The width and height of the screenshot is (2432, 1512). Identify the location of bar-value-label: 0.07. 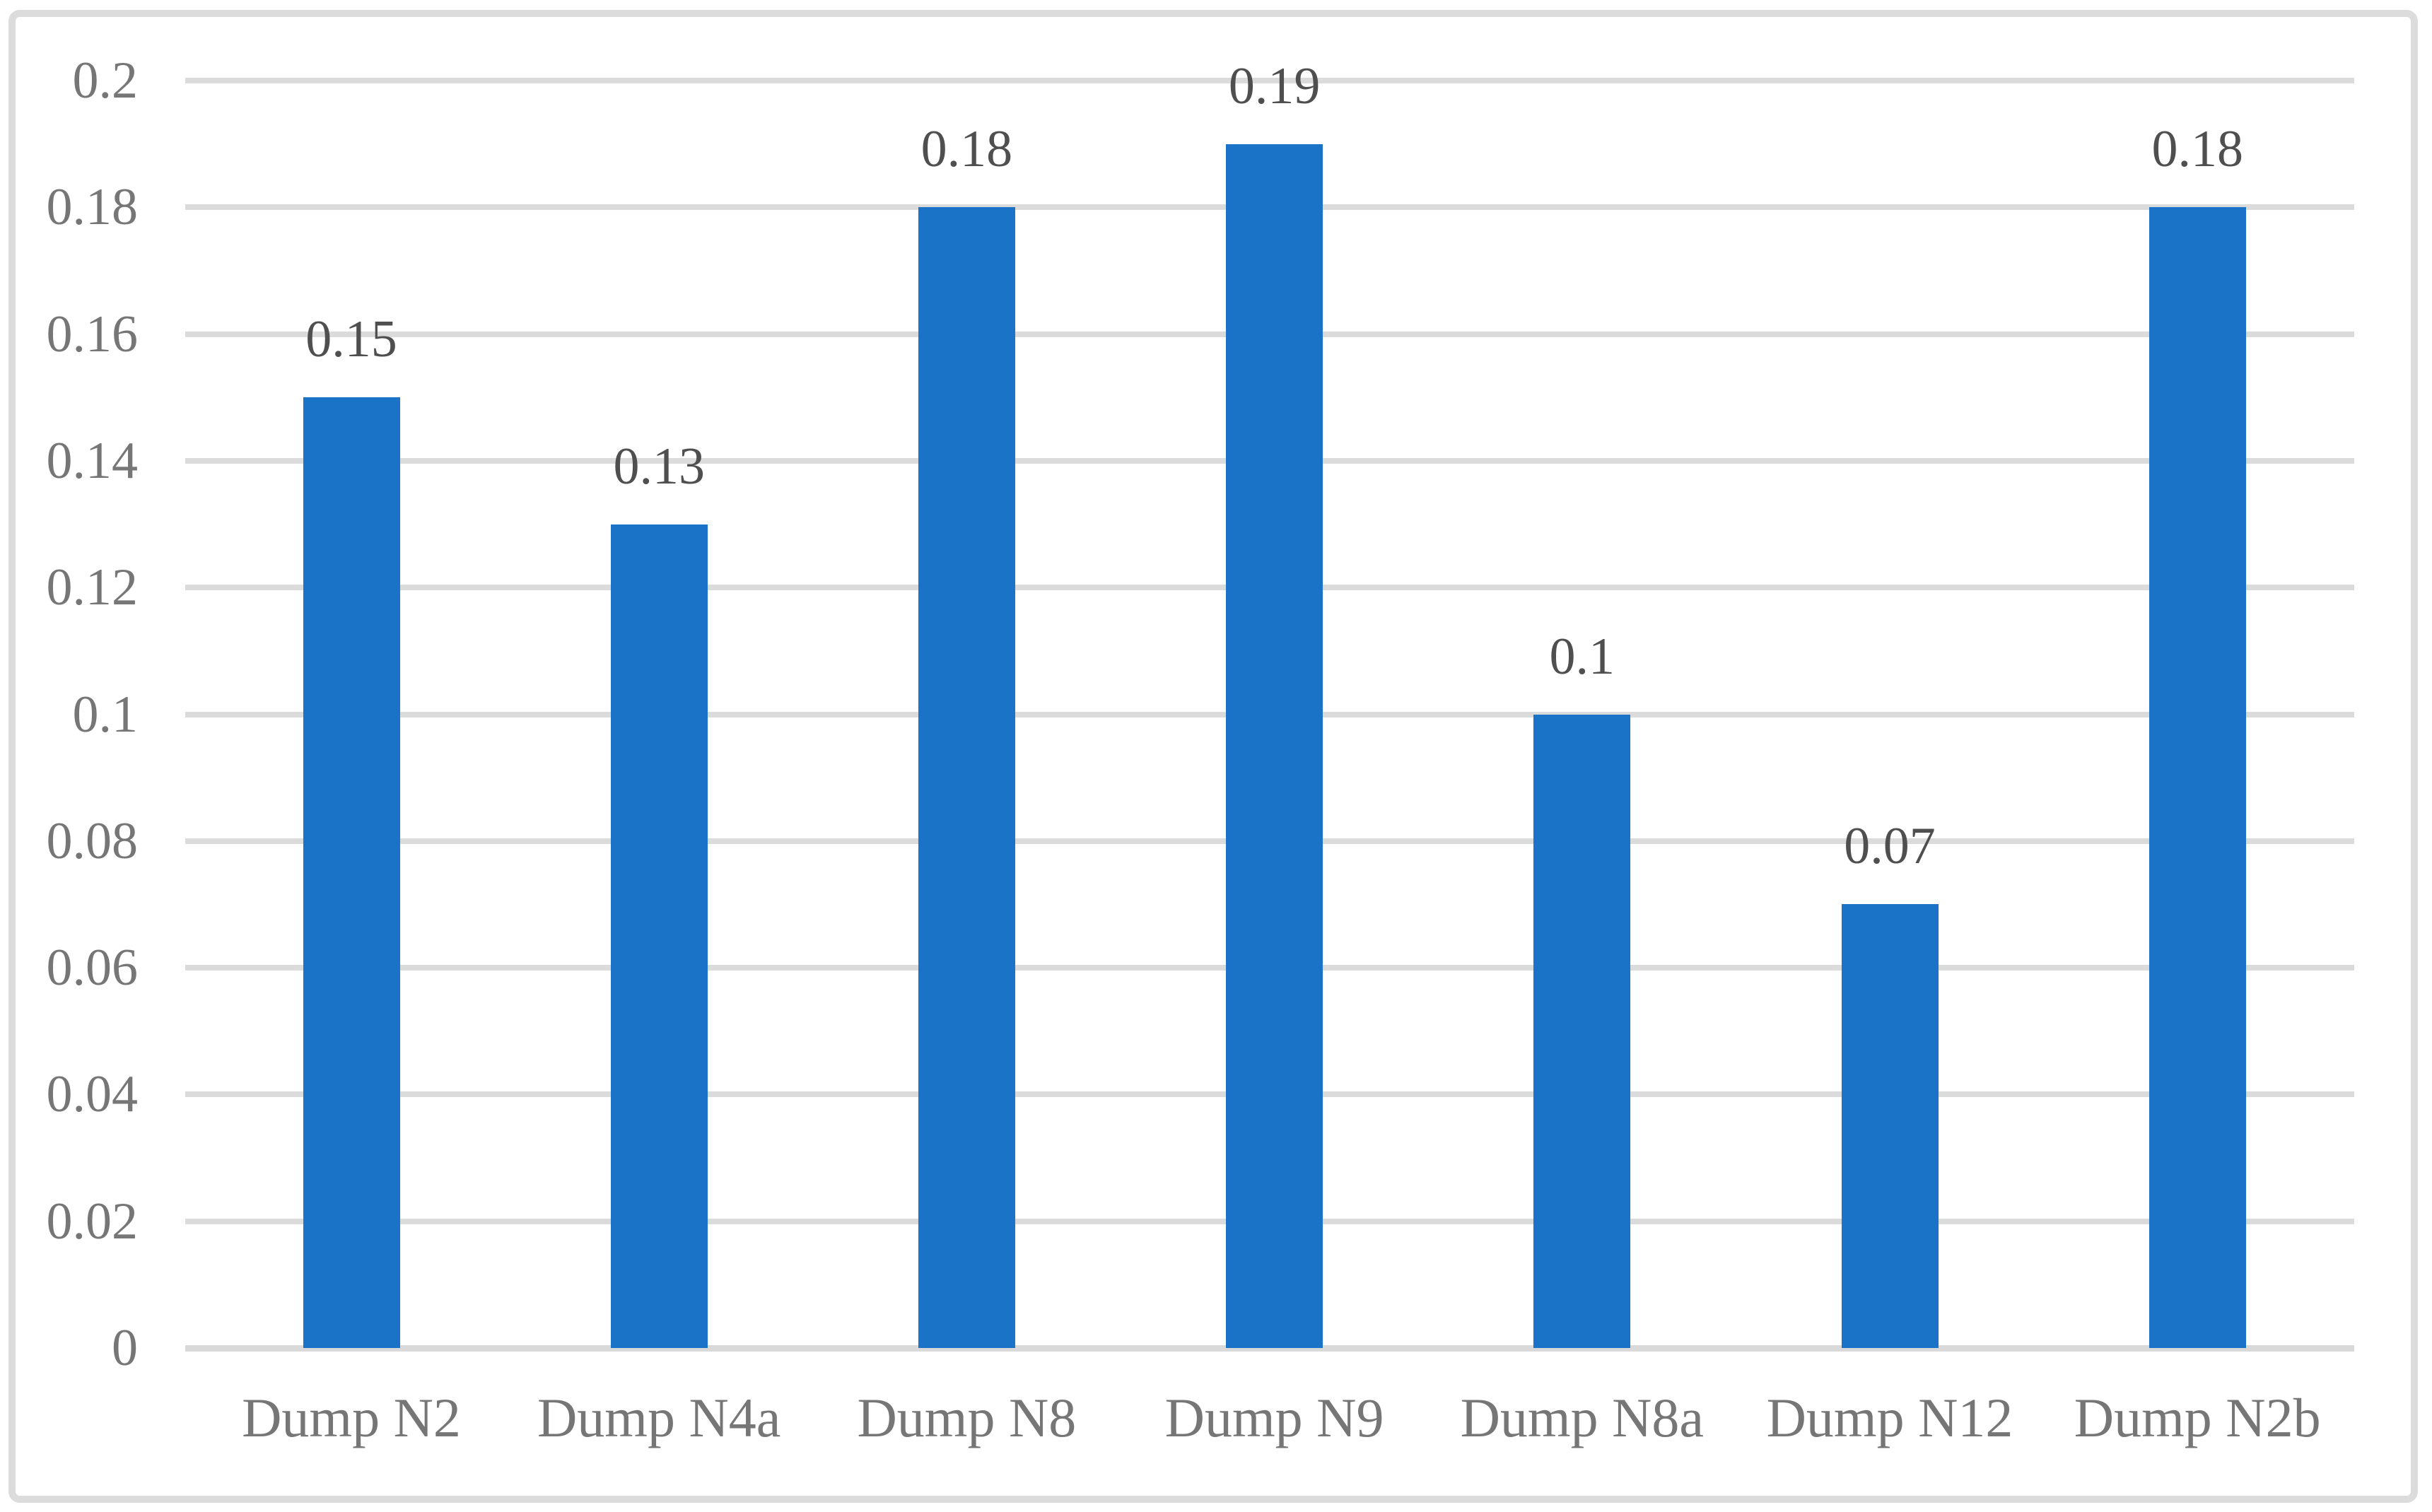
(1890, 846).